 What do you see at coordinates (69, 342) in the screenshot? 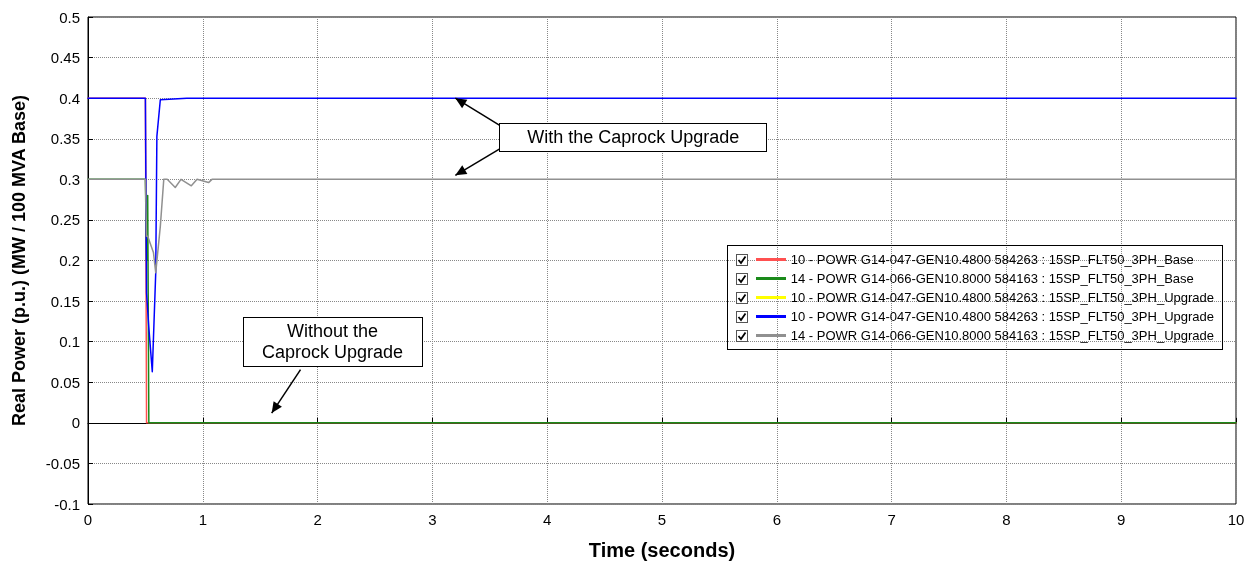
I see `y-tick-label: 0.1` at bounding box center [69, 342].